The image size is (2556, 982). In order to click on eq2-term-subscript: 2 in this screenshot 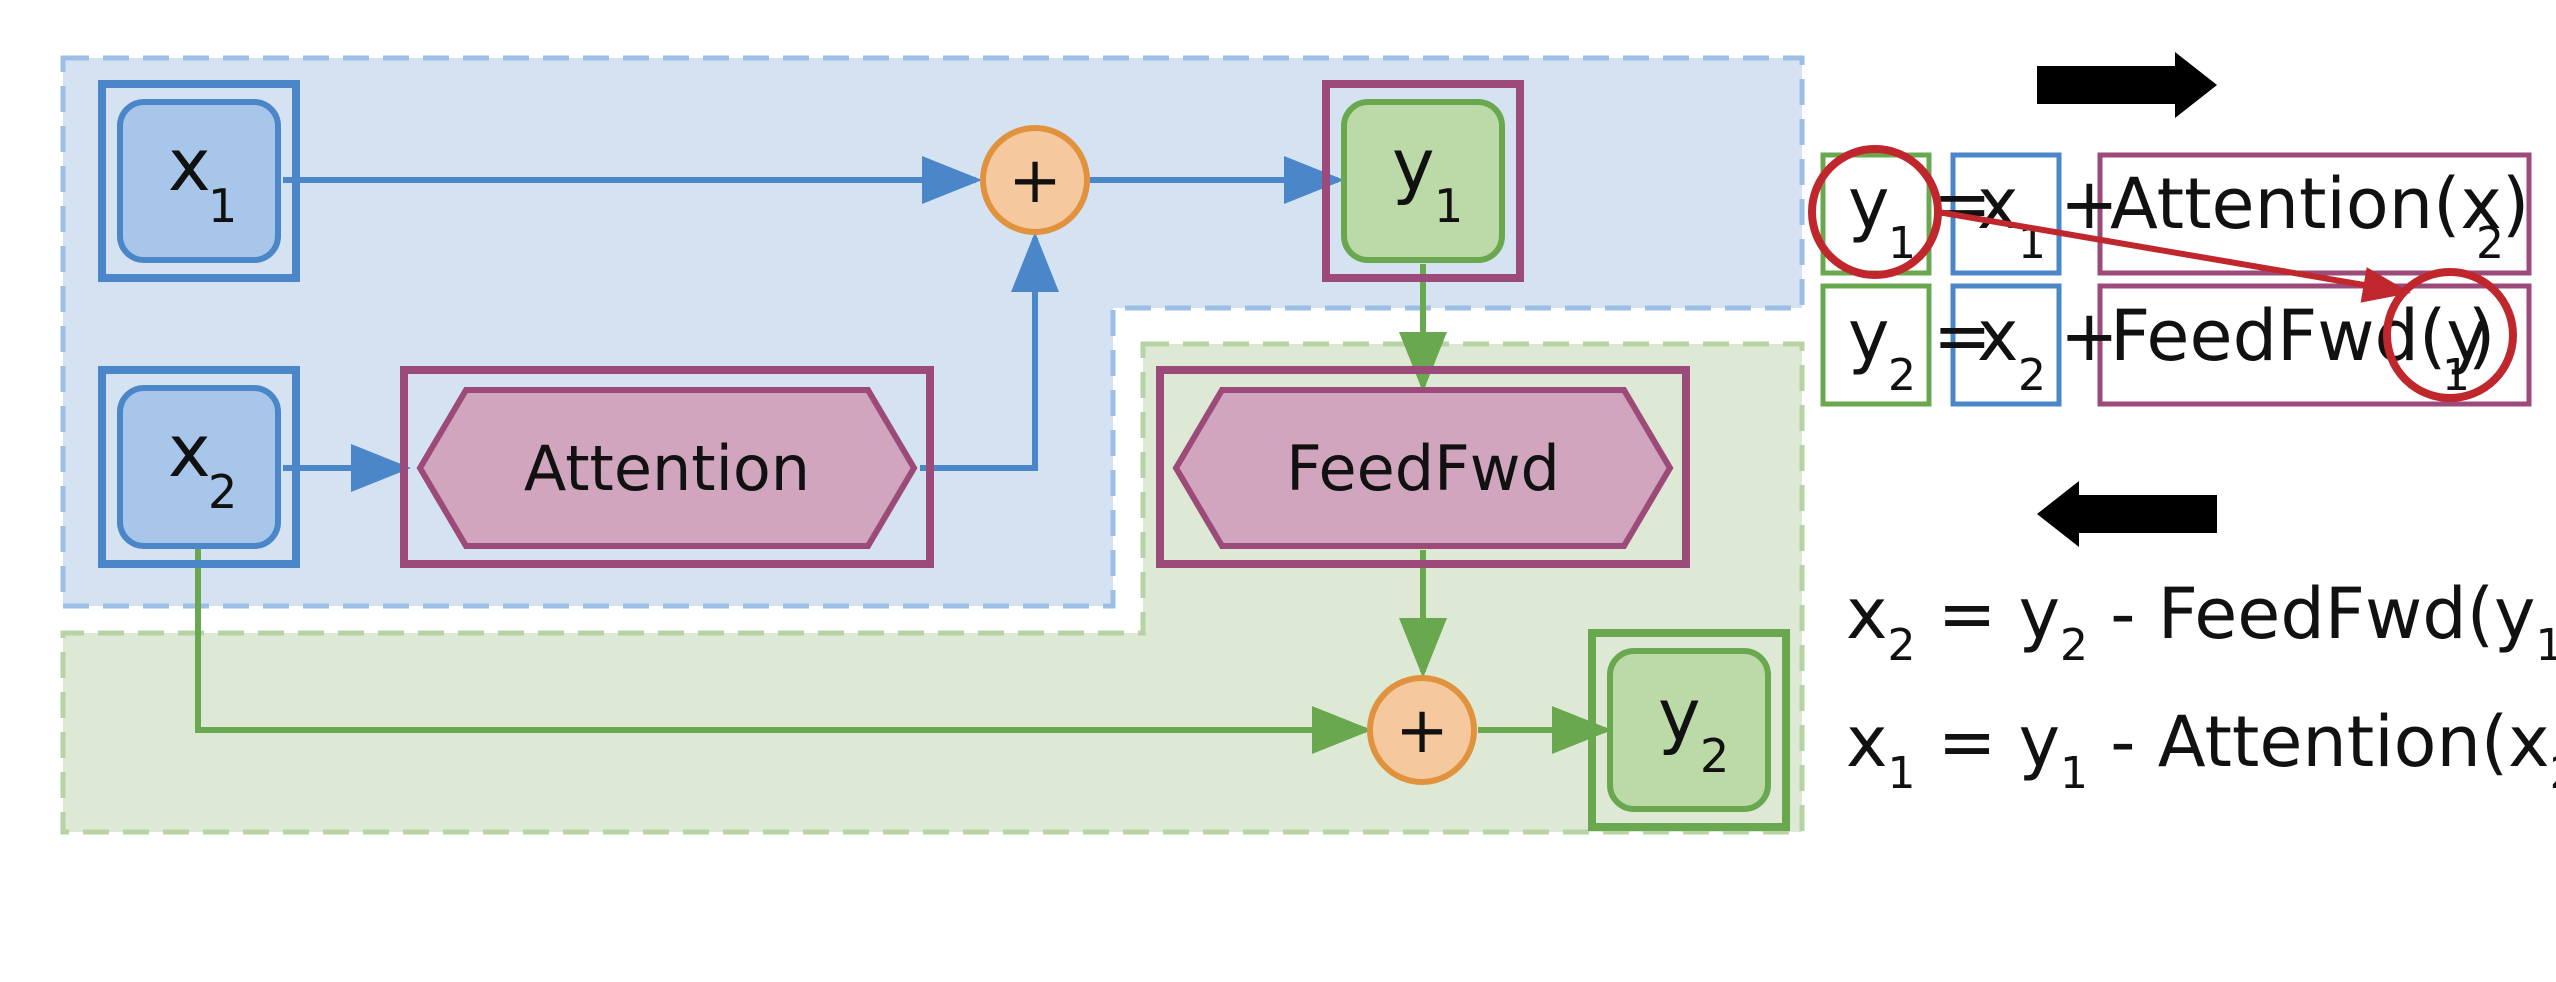, I will do `click(2032, 375)`.